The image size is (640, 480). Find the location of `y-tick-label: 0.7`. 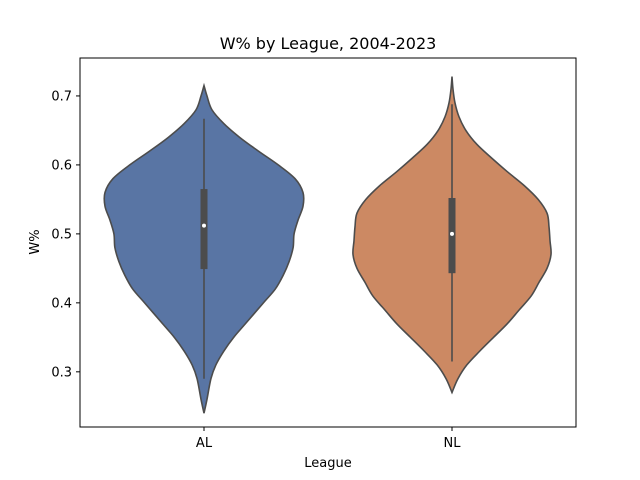

y-tick-label: 0.7 is located at coordinates (61, 96).